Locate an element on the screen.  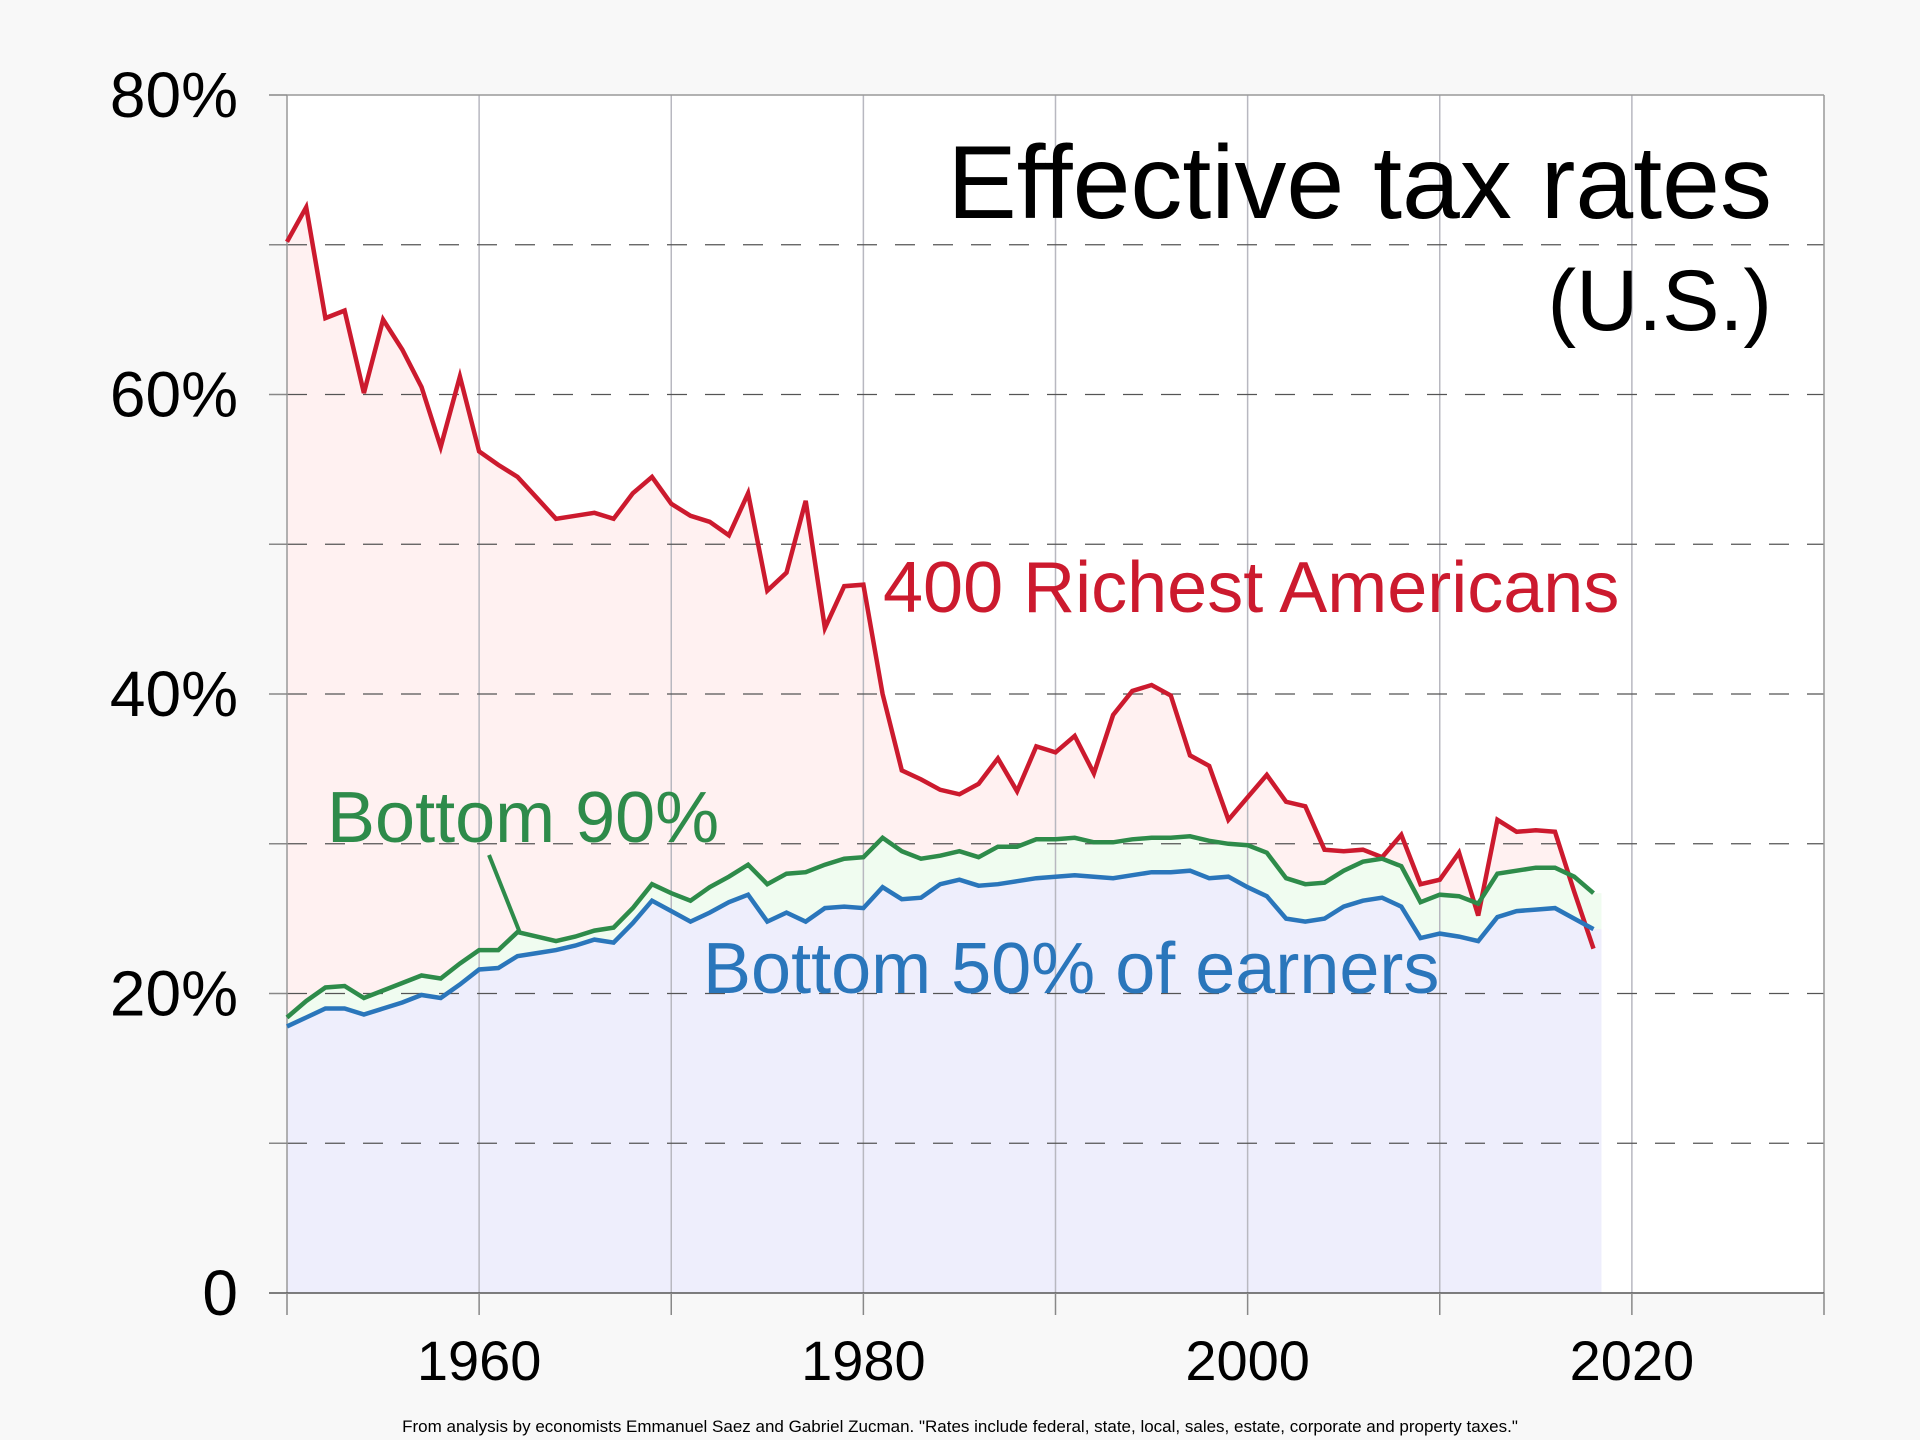
series-label-bottom-50: Bottom 50% of earners is located at coordinates (1071, 969).